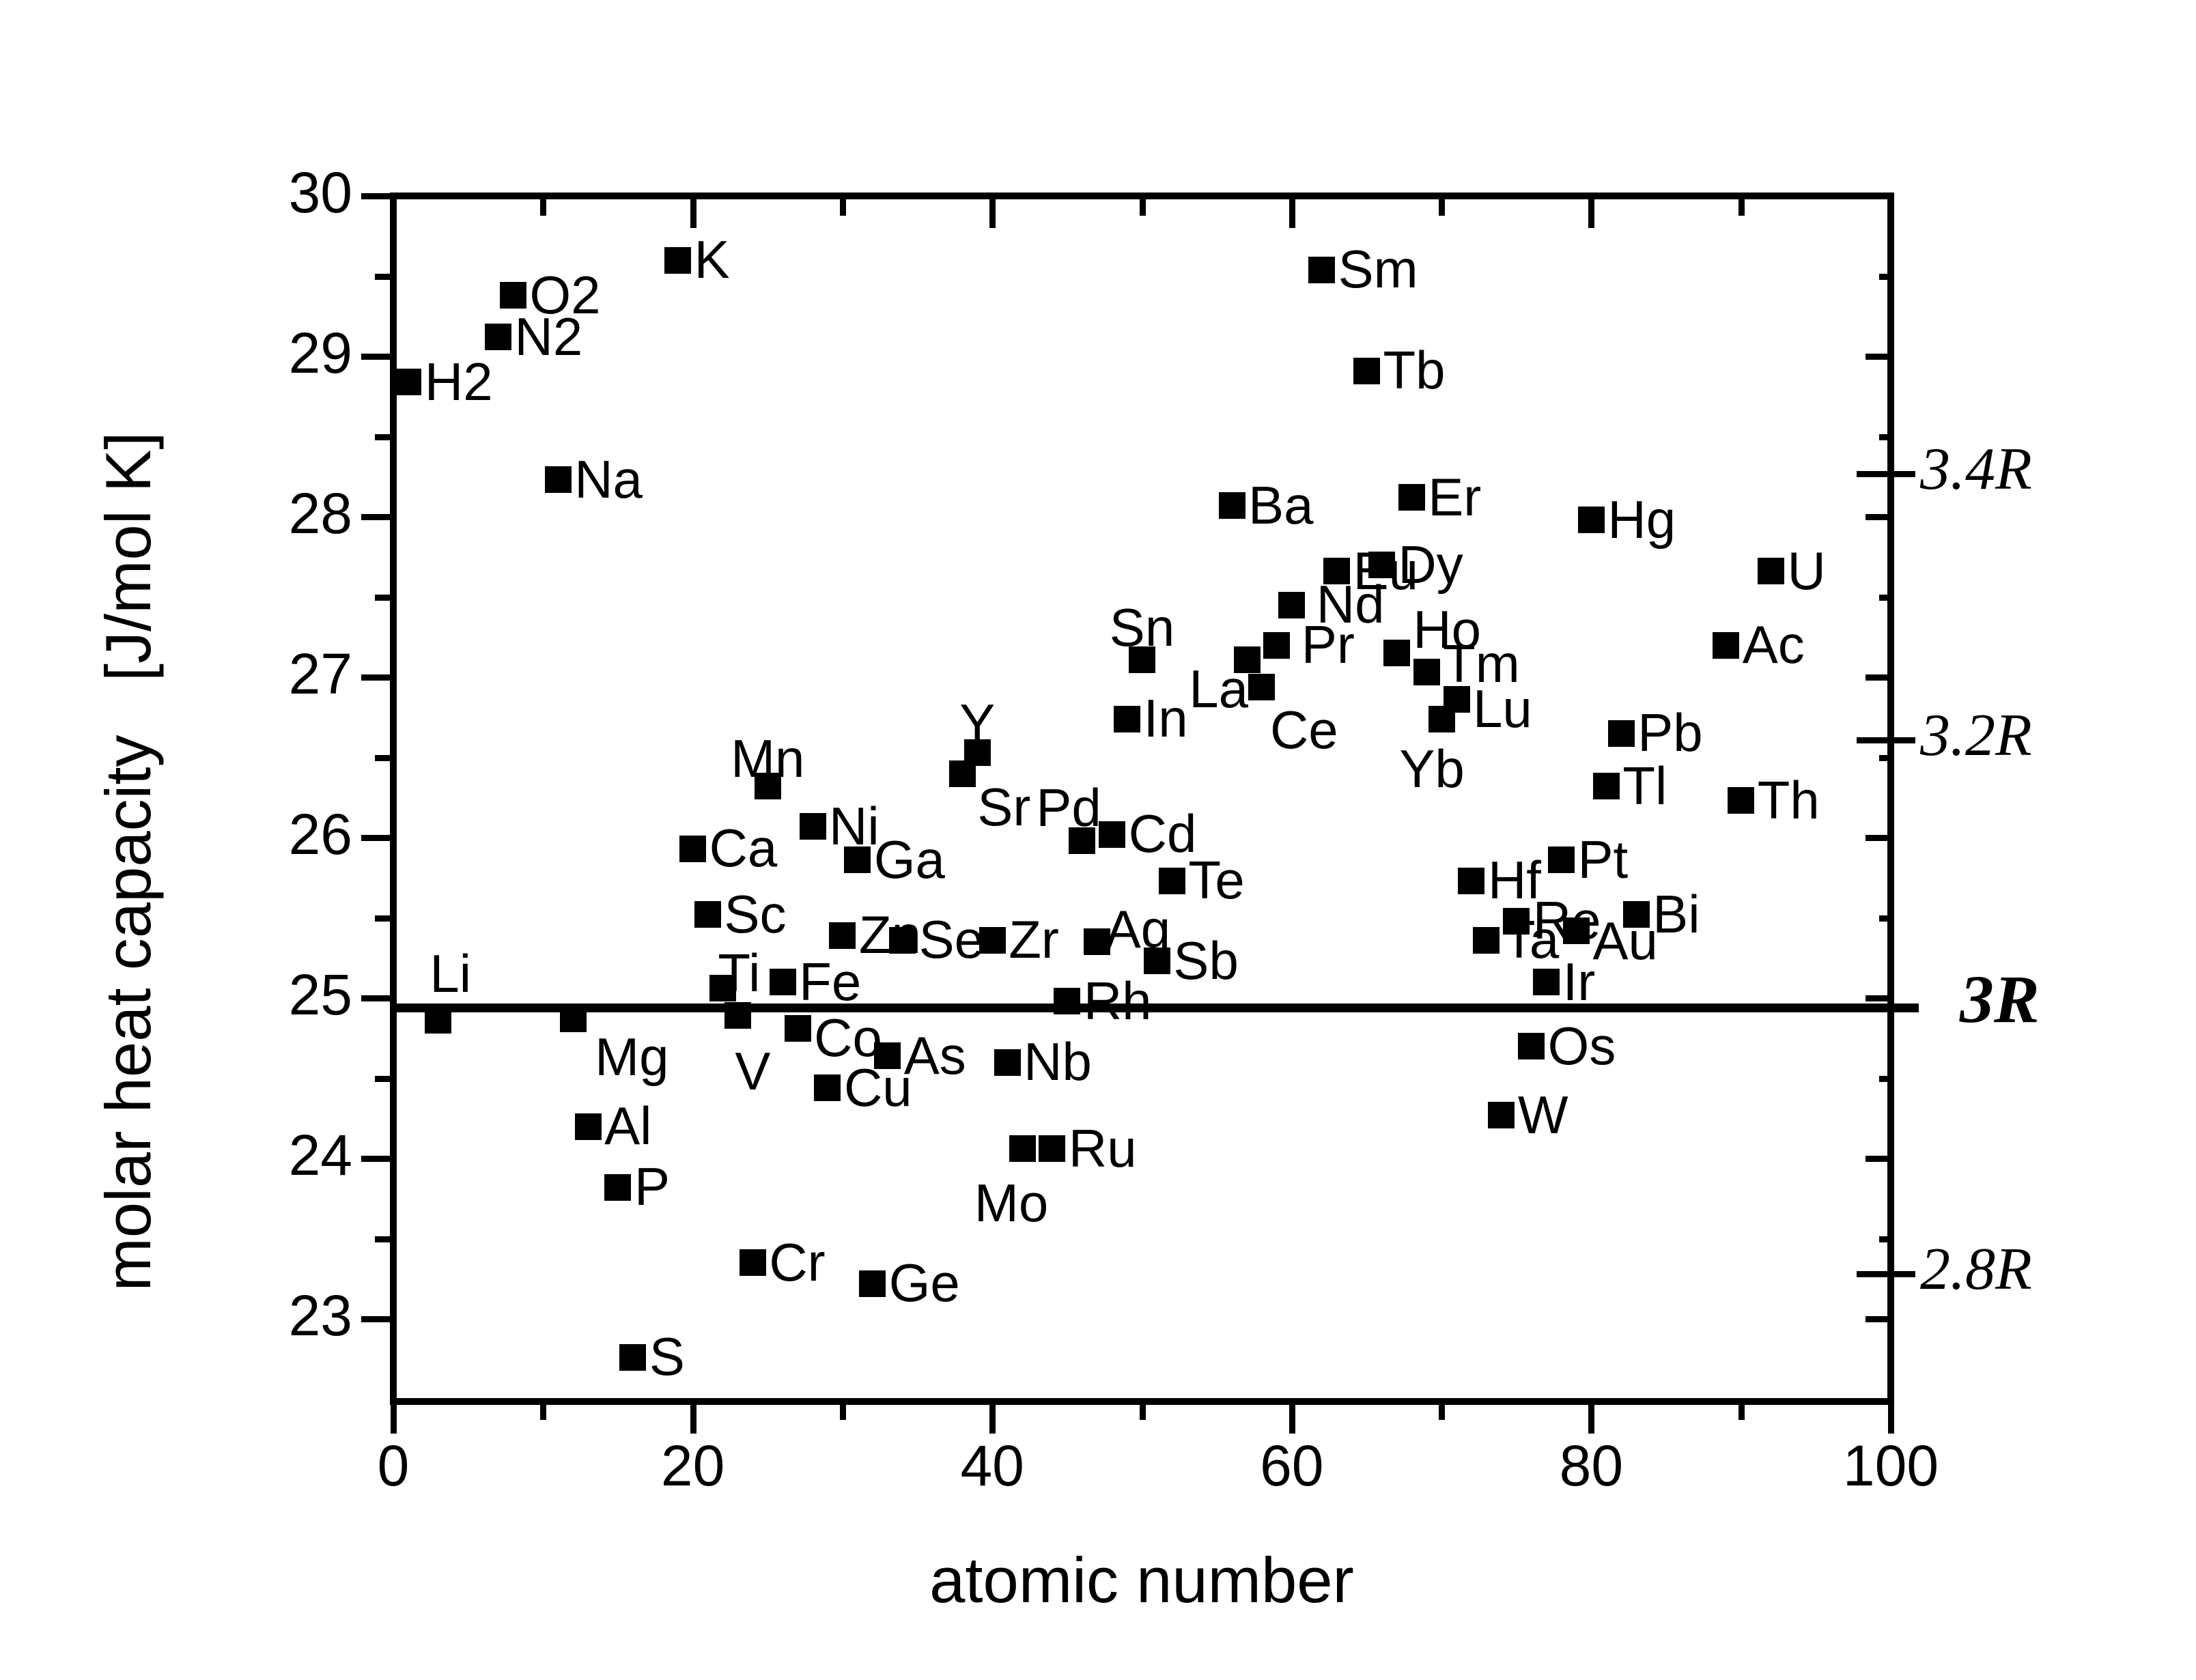  What do you see at coordinates (632, 1056) in the screenshot?
I see `element-label-Mg: Mg` at bounding box center [632, 1056].